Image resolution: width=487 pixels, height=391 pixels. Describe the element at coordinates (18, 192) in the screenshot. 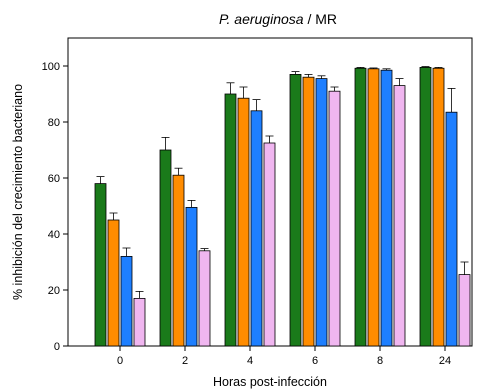

I see `y-axis-label: % inhibición del crecimiento bacteriano` at that location.